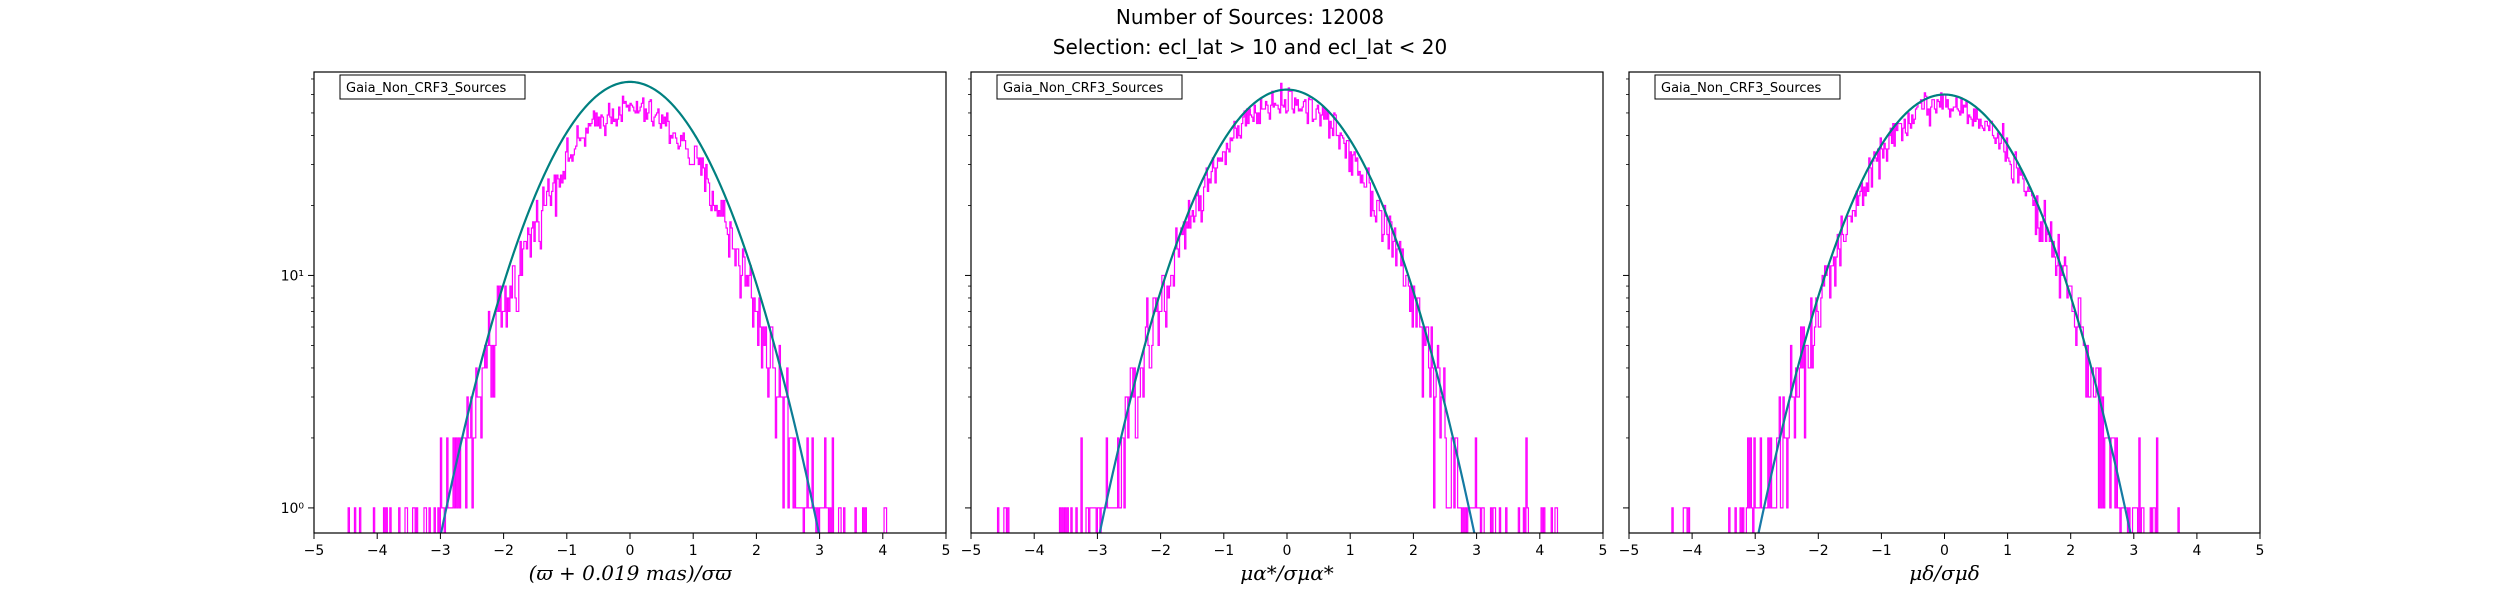  I want to click on x-axis-label: μδ/σμδ, so click(1944, 573).